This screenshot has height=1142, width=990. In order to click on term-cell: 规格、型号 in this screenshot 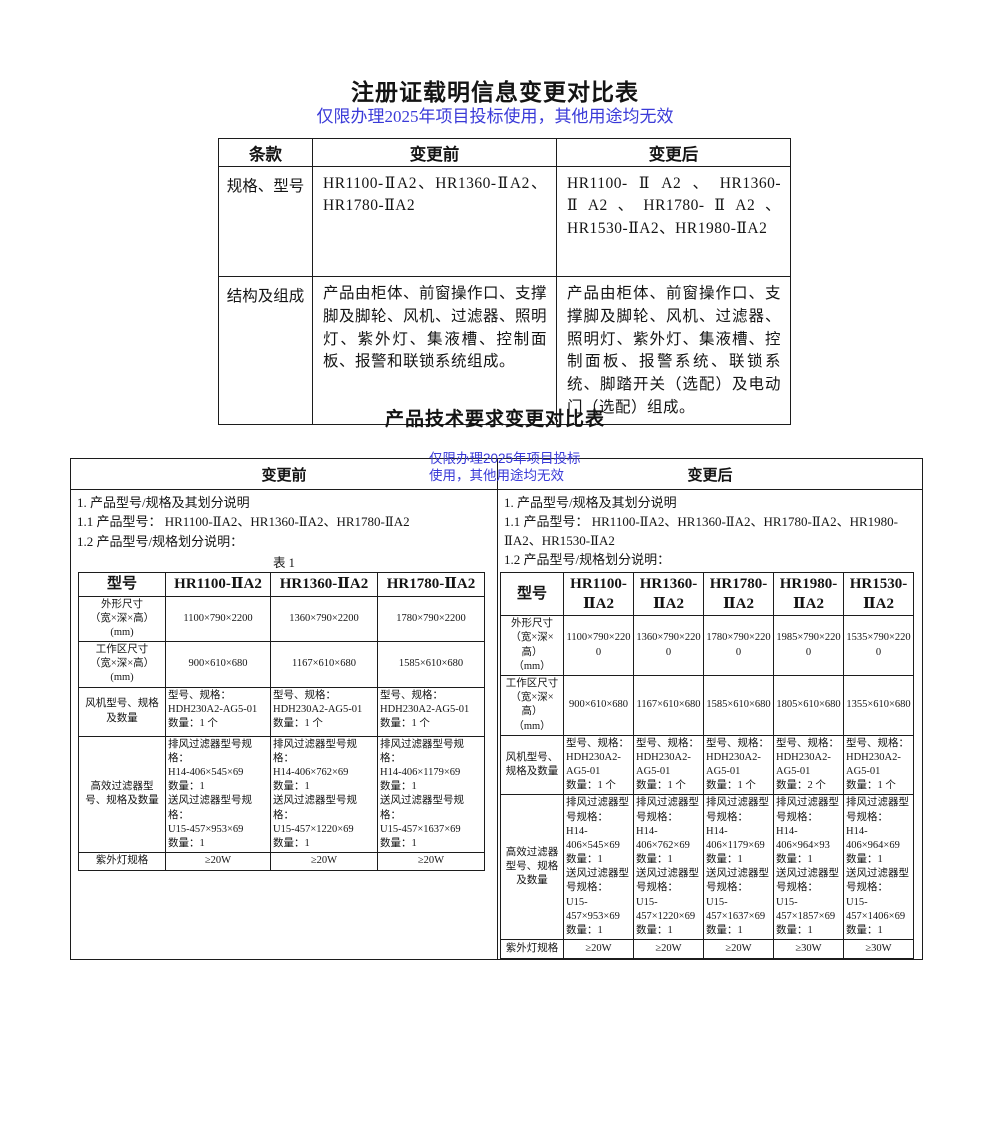, I will do `click(265, 221)`.